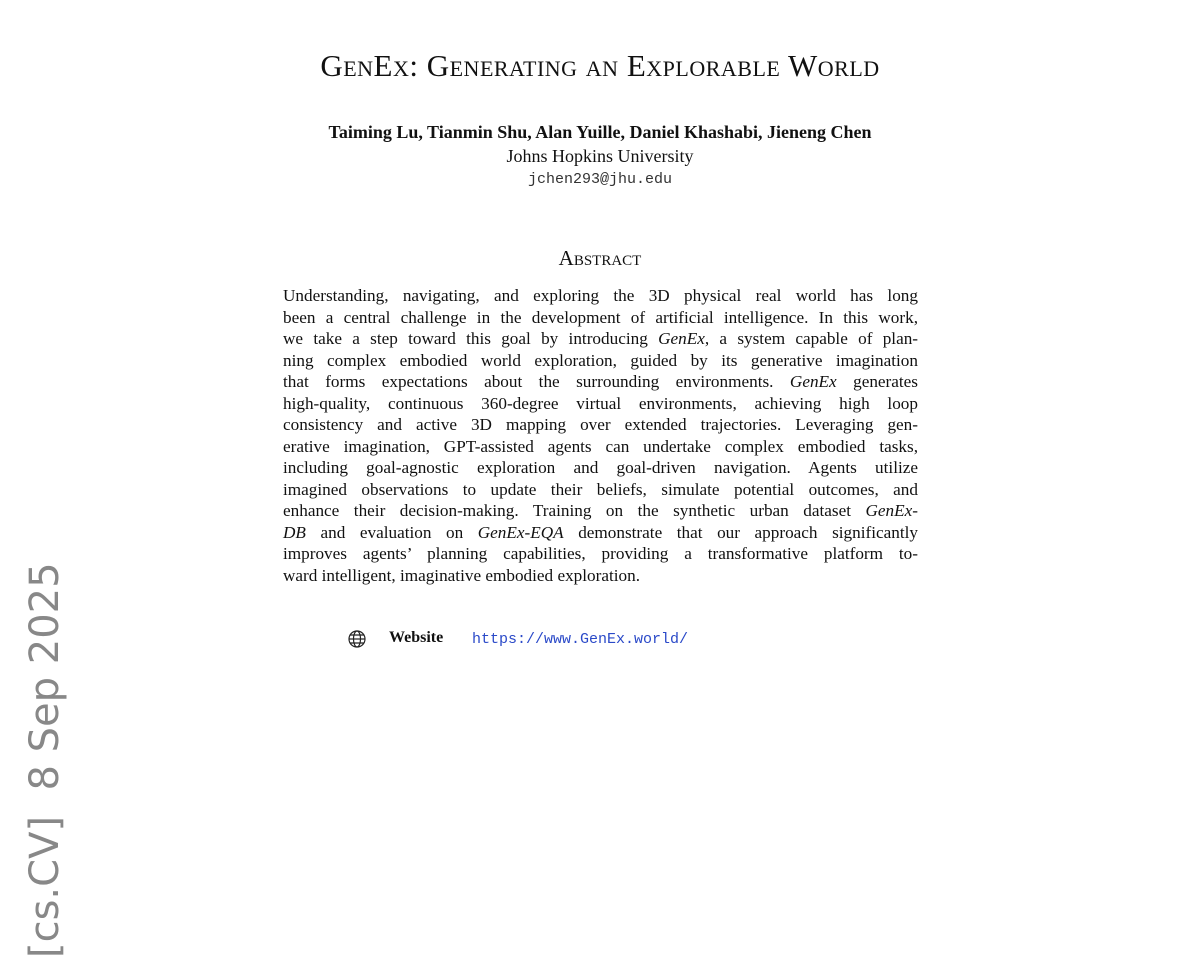 The image size is (1200, 958). Describe the element at coordinates (600, 179) in the screenshot. I see `email: jchen293@jhu.edu` at that location.